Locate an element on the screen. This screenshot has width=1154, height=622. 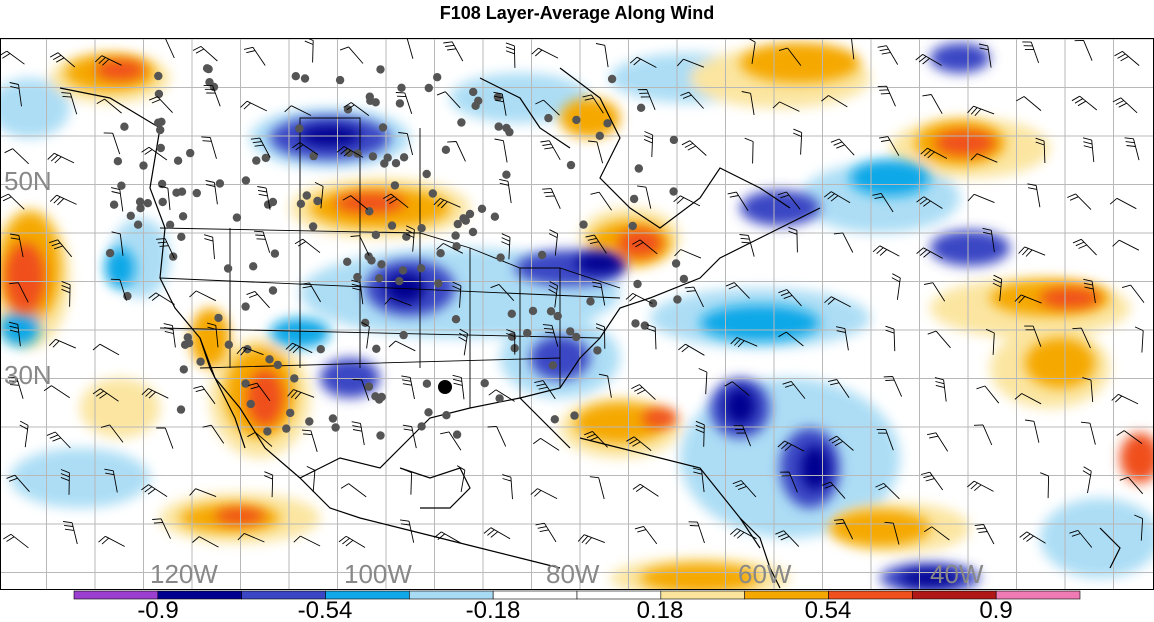
lon-label-40w: 40W is located at coordinates (957, 574).